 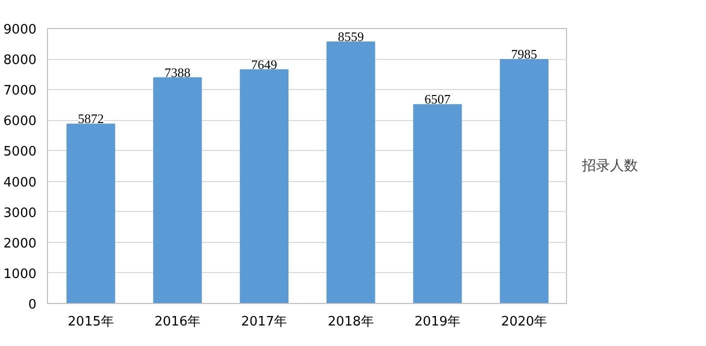 I want to click on y-tick-label: 0, so click(x=32, y=305).